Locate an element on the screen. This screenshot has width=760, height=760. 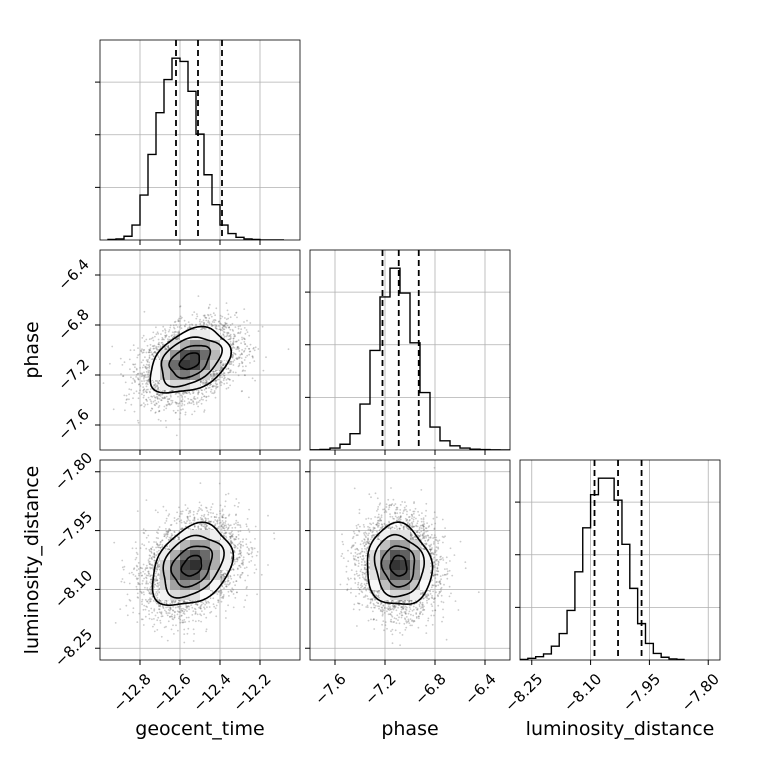
contour-line is located at coordinates (191, 359).